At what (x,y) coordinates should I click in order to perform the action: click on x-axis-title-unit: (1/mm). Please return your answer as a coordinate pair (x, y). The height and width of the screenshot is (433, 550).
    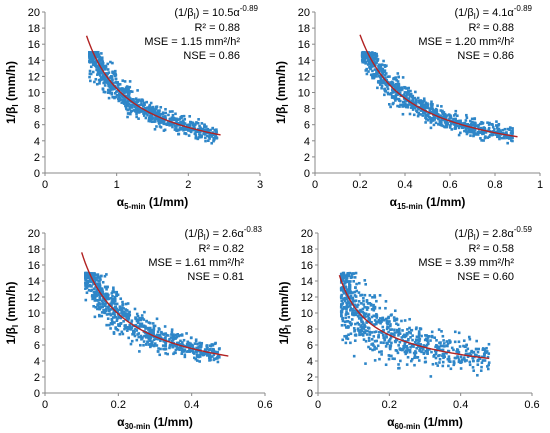
    Looking at the image, I should click on (444, 202).